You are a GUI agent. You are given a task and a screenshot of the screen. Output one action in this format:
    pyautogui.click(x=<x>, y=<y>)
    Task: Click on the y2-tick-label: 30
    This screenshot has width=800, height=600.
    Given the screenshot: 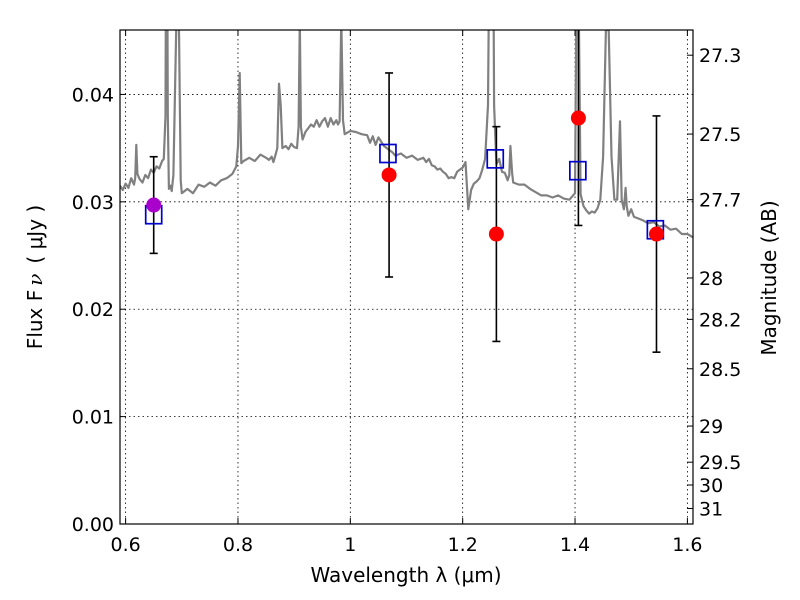 What is the action you would take?
    pyautogui.click(x=711, y=486)
    